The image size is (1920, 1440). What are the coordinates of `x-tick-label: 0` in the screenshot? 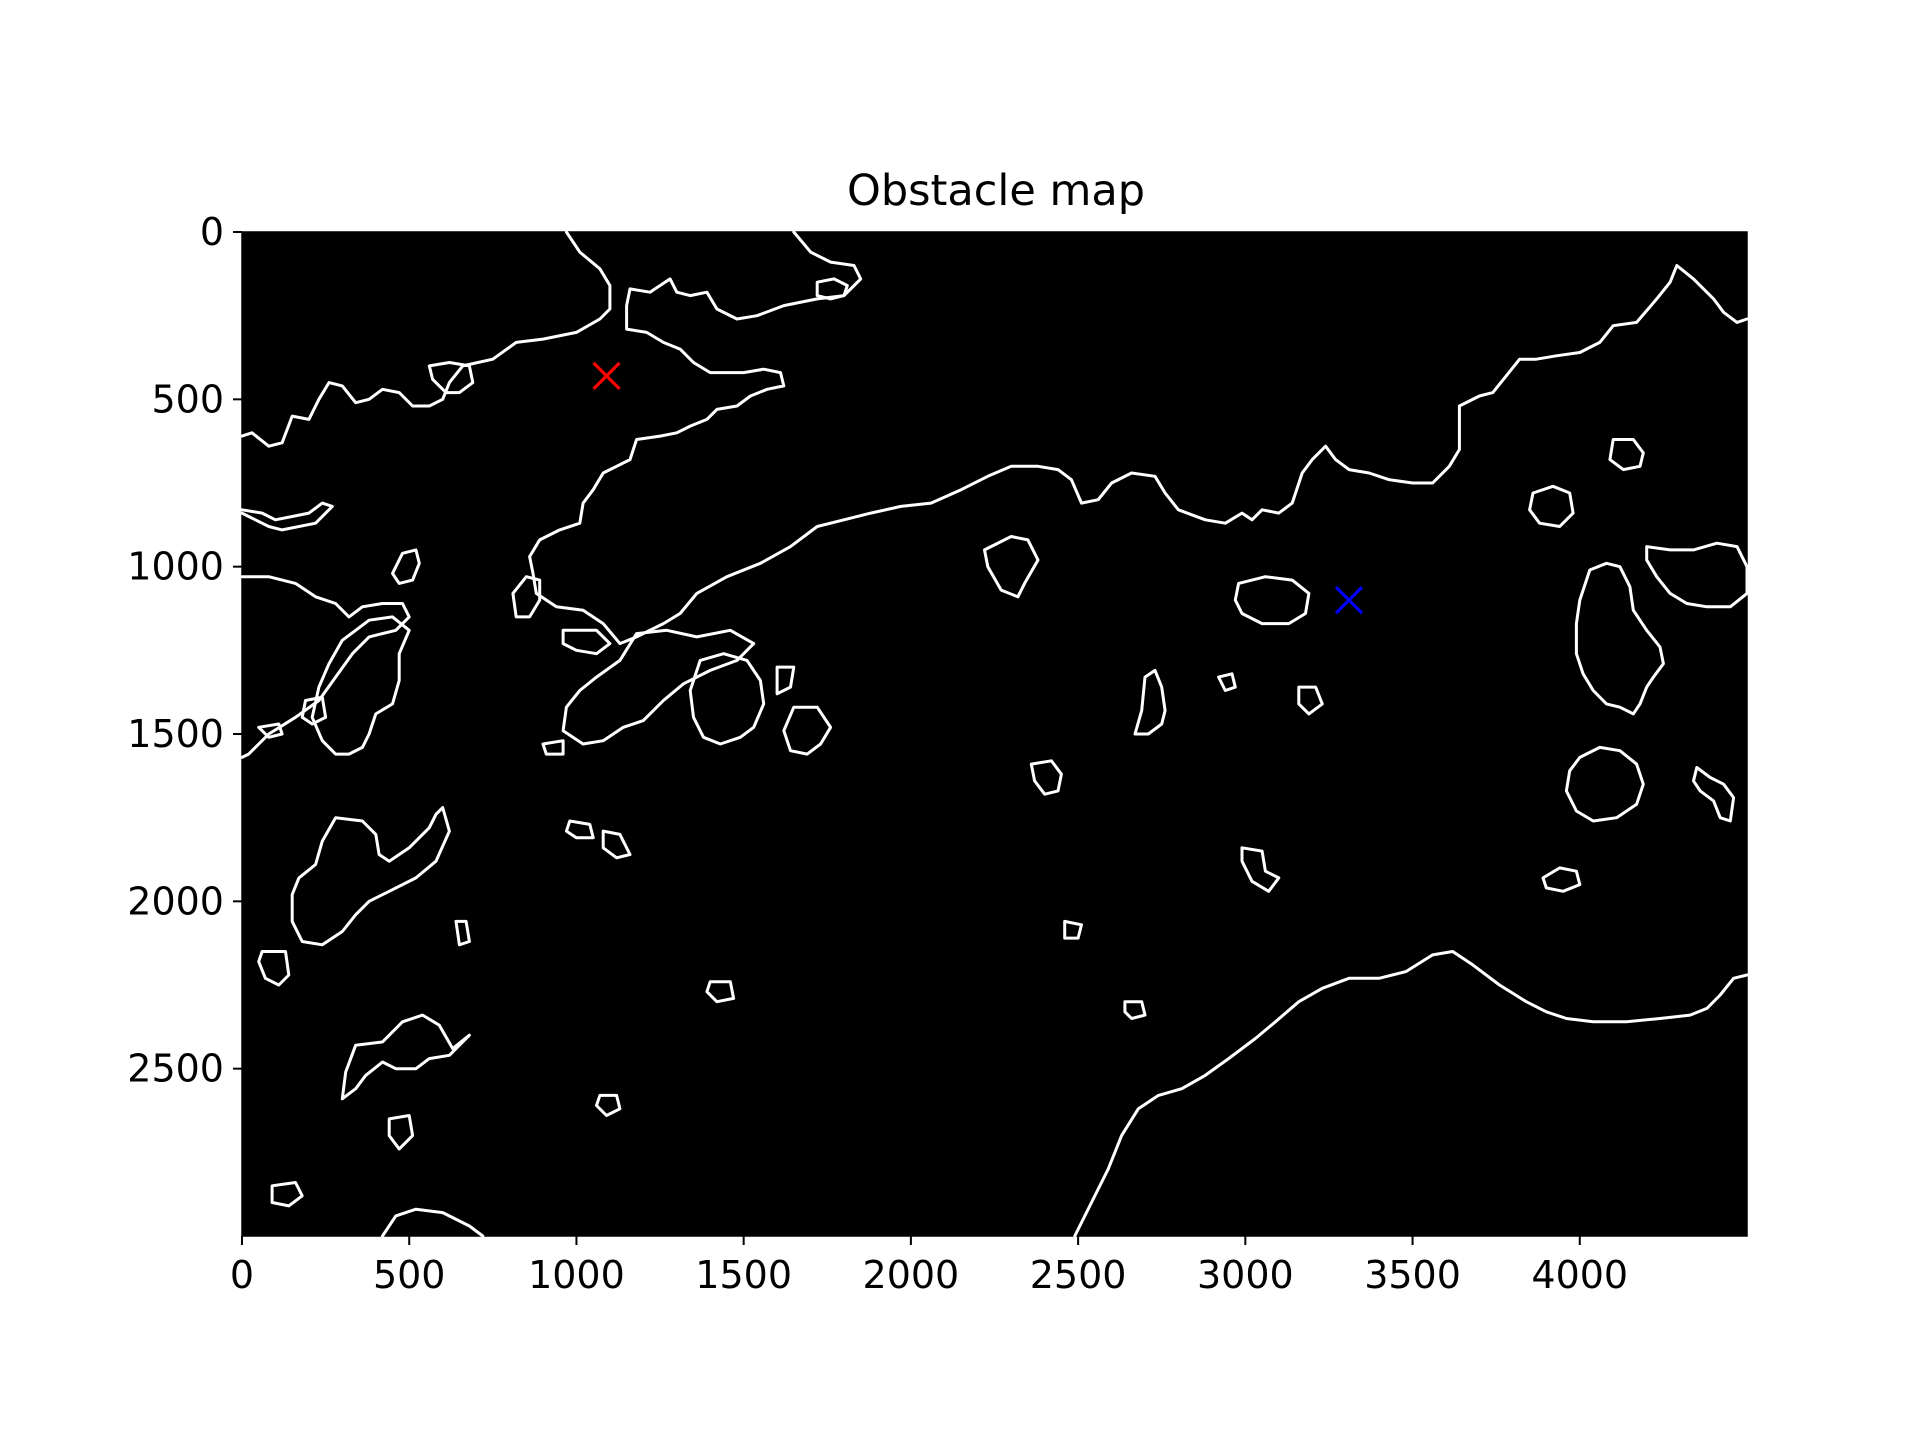 It's located at (242, 1275).